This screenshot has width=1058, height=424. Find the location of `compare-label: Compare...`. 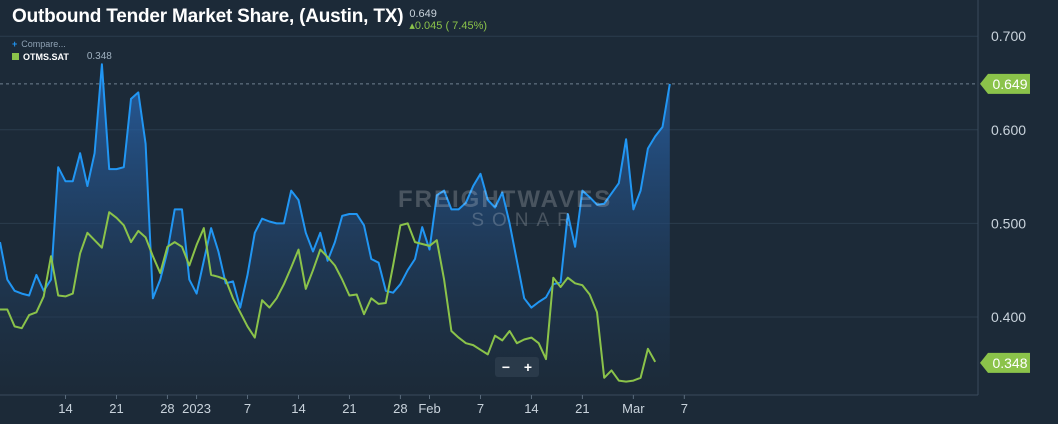

compare-label: Compare... is located at coordinates (43, 43).